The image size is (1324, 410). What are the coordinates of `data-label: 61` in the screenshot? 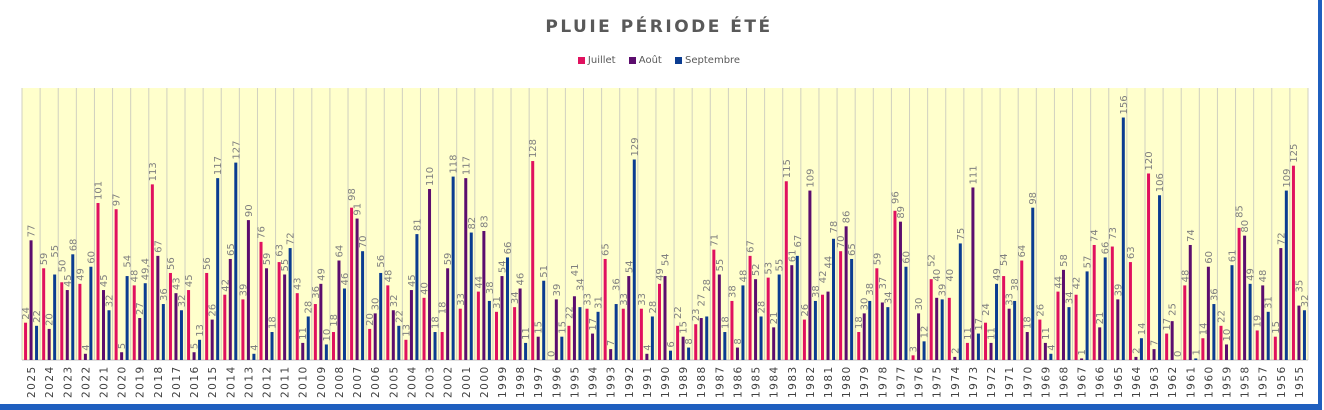 It's located at (1232, 255).